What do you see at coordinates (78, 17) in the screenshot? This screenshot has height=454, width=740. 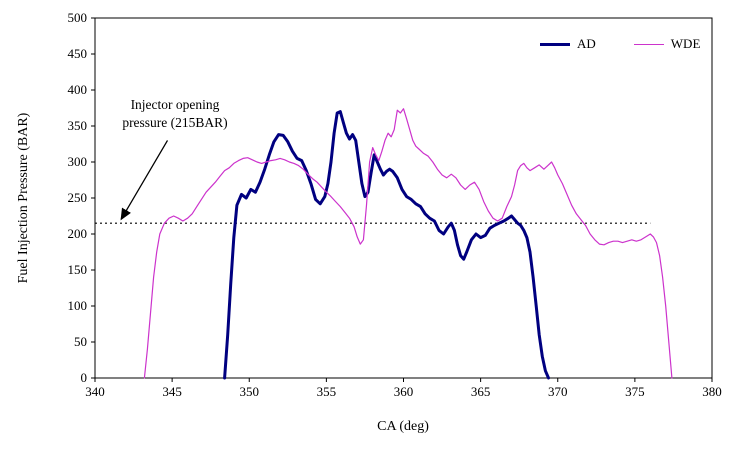 I see `y-tick-label: 500` at bounding box center [78, 17].